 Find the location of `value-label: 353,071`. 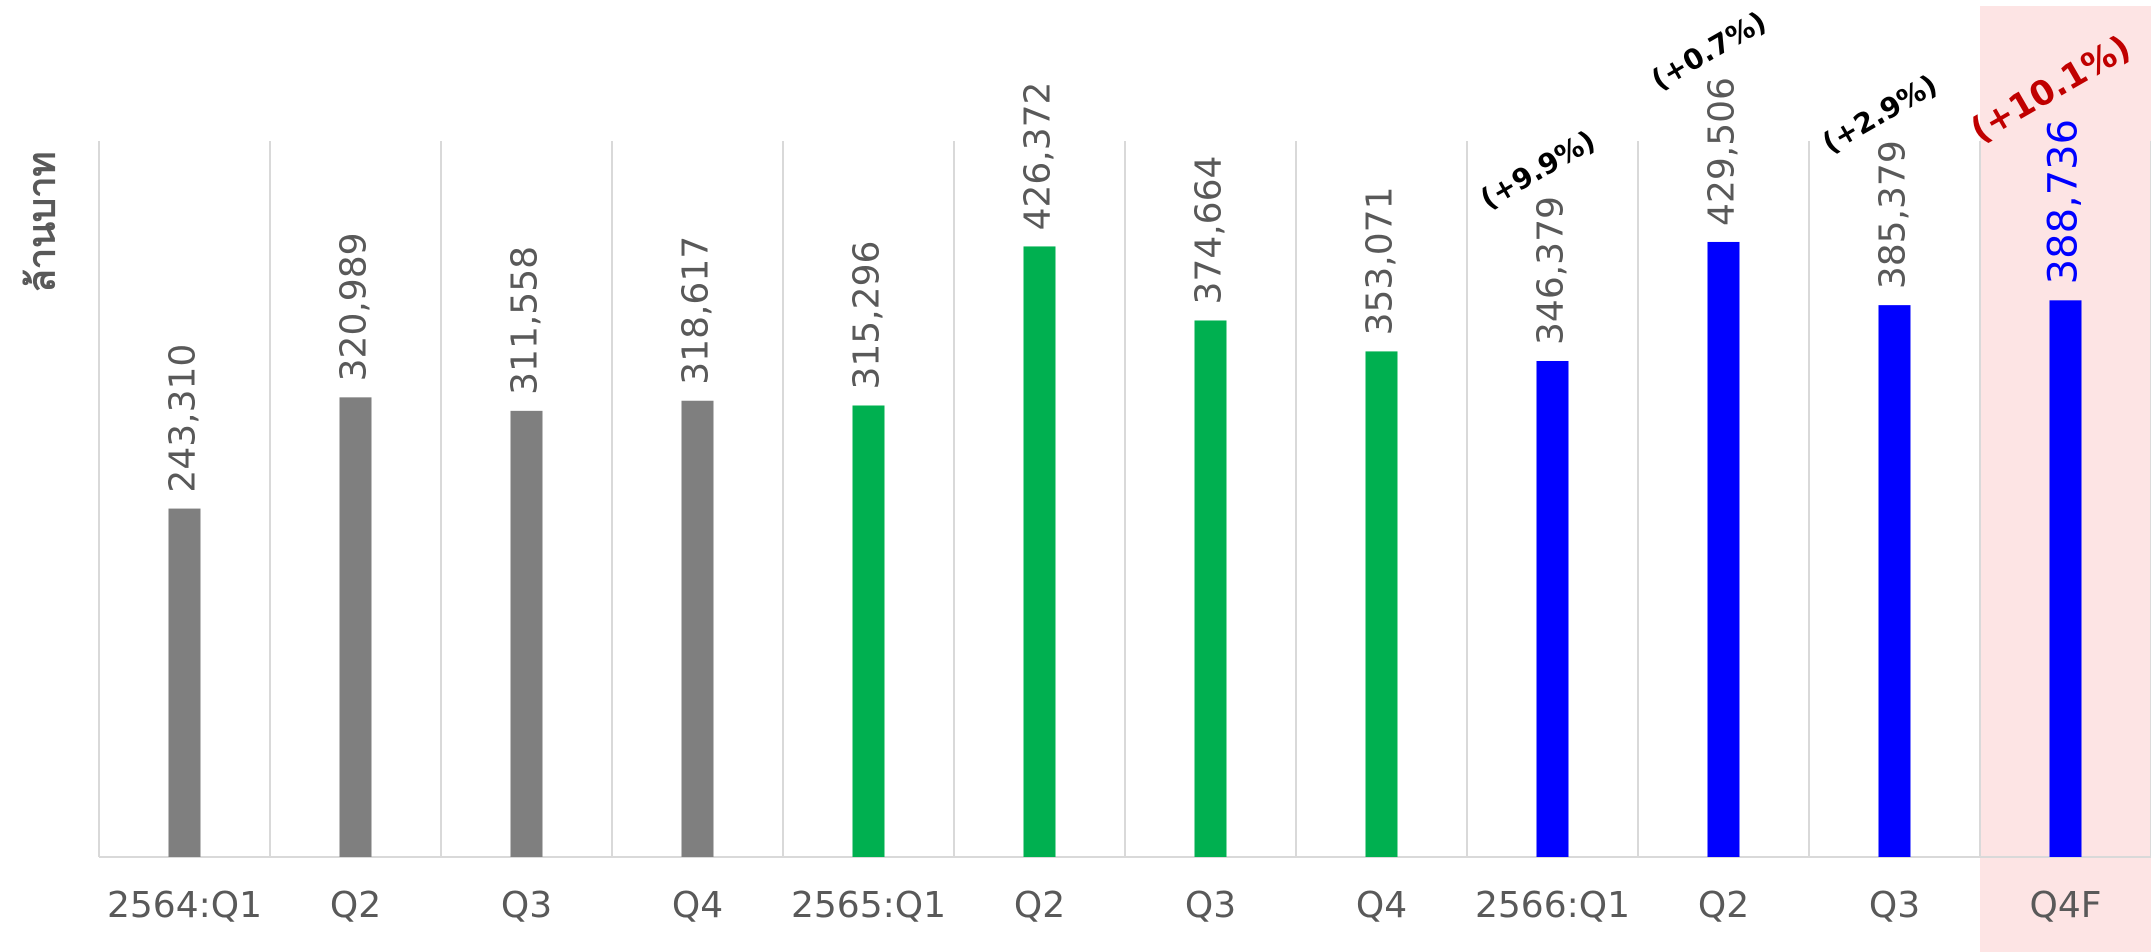

value-label: 353,071 is located at coordinates (1380, 261).